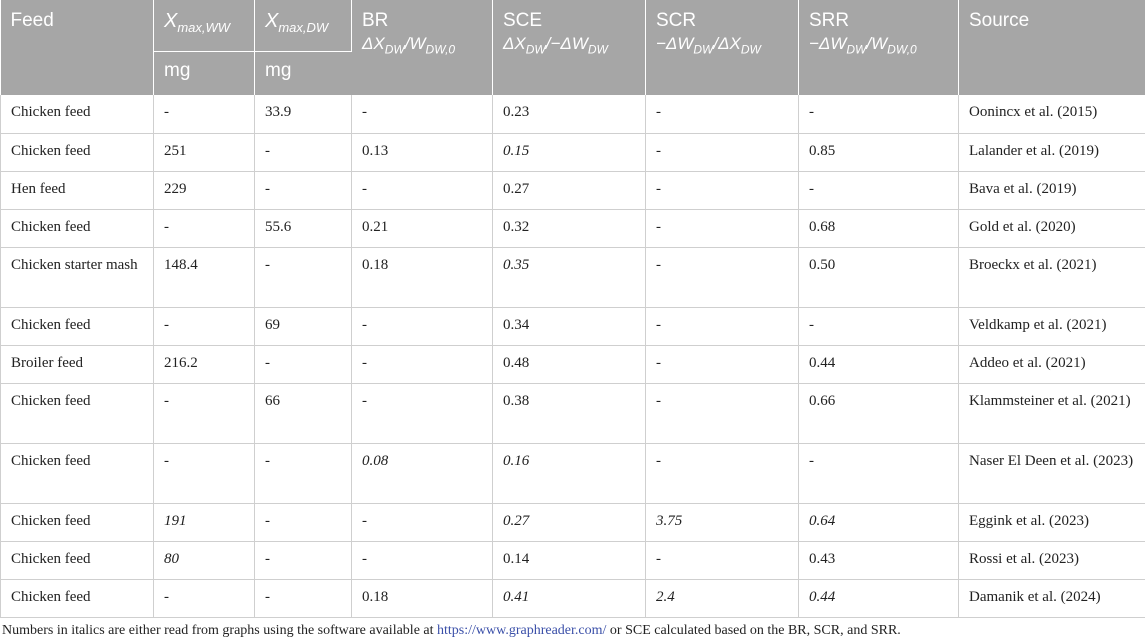 This screenshot has height=644, width=1145. I want to click on header-scr-formula: −ΔWDW/ΔXDW, so click(708, 45).